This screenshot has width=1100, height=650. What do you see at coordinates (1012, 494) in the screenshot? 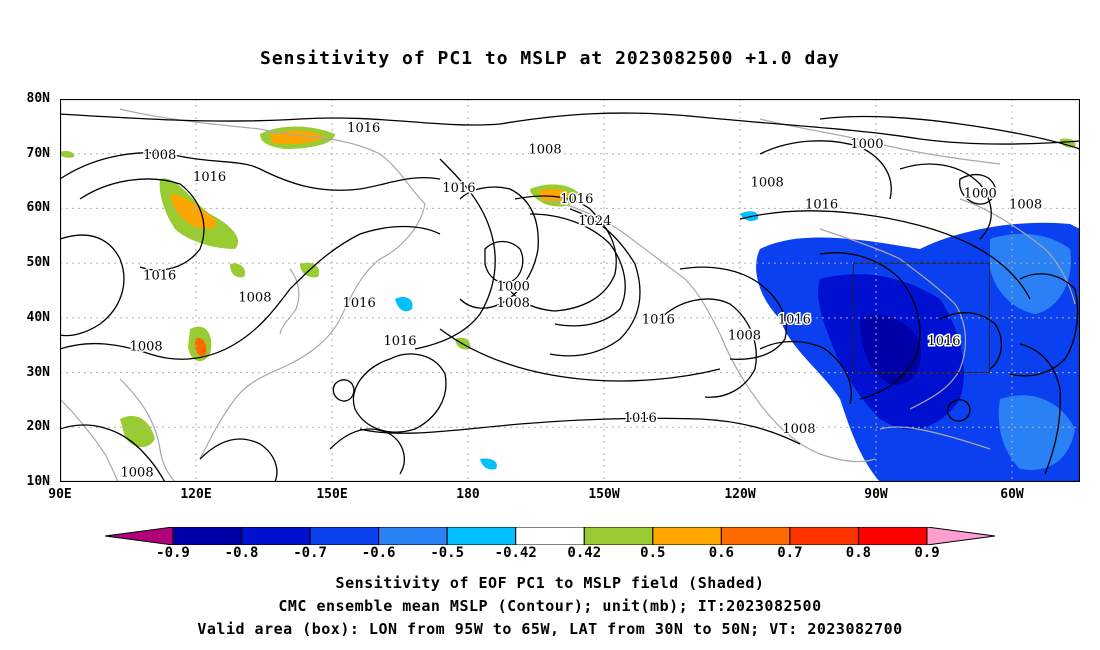
I see `longitude-label: 60W` at bounding box center [1012, 494].